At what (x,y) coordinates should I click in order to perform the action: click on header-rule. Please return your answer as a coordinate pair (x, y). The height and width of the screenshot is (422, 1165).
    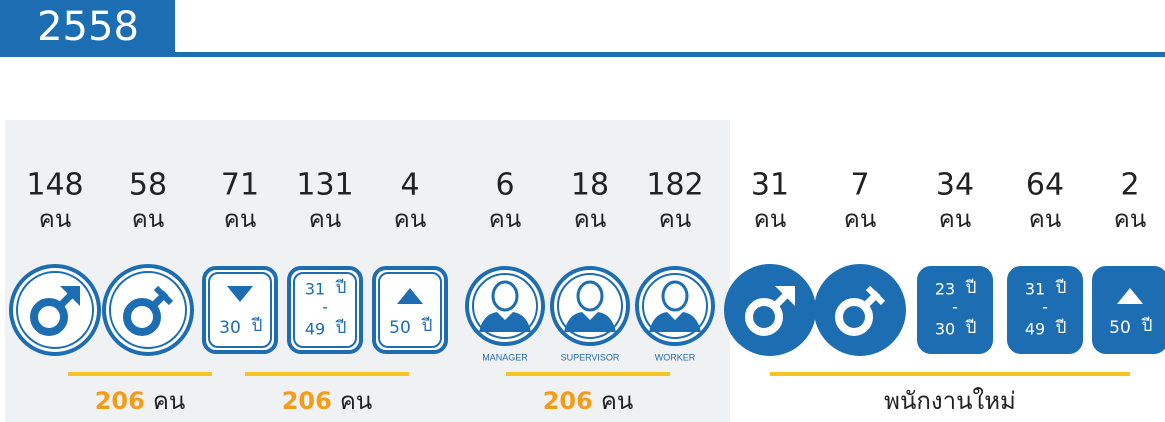
    Looking at the image, I should click on (582, 54).